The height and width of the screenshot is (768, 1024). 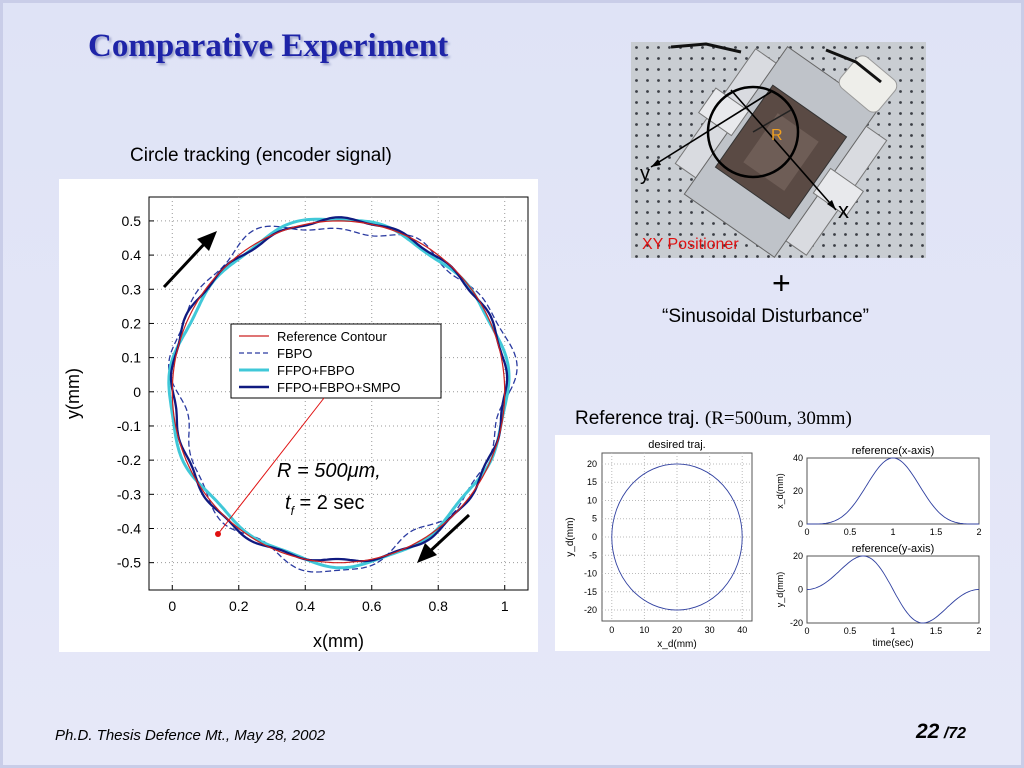 I want to click on y-tick-label: 0.2, so click(x=132, y=323).